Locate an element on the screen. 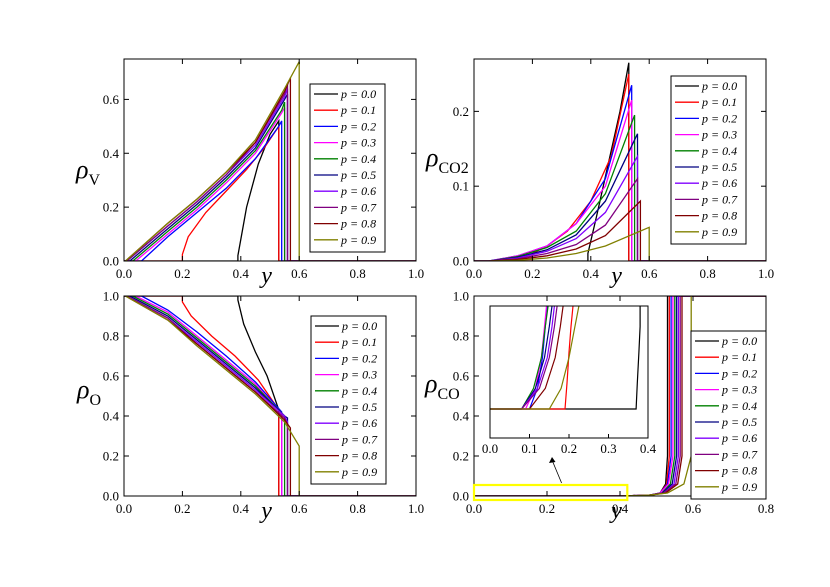 This screenshot has width=830, height=587. v-x-tick-label: 0.8 is located at coordinates (357, 273).